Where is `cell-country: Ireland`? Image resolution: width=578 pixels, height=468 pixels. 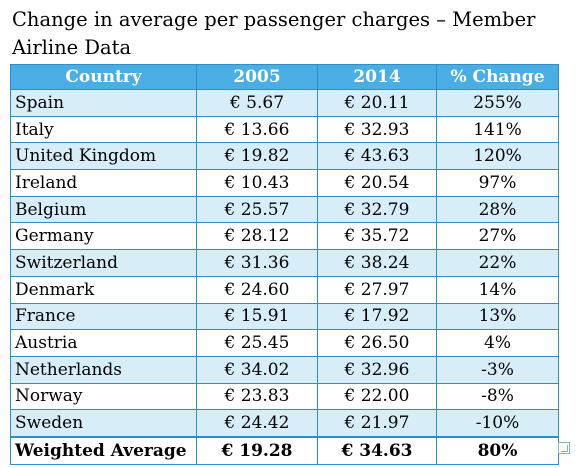
cell-country: Ireland is located at coordinates (103, 183).